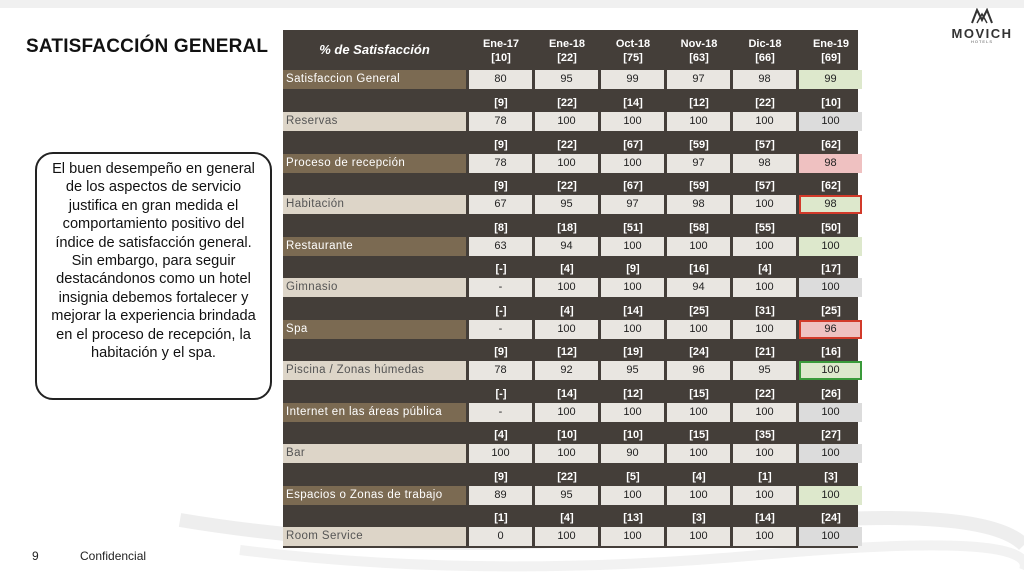 The width and height of the screenshot is (1024, 576). Describe the element at coordinates (765, 227) in the screenshot. I see `sample-count: [55]` at that location.